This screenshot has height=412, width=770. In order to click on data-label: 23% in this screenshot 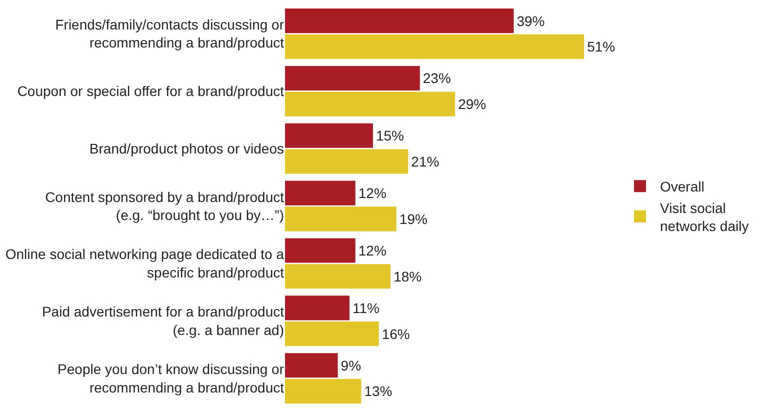, I will do `click(436, 78)`.